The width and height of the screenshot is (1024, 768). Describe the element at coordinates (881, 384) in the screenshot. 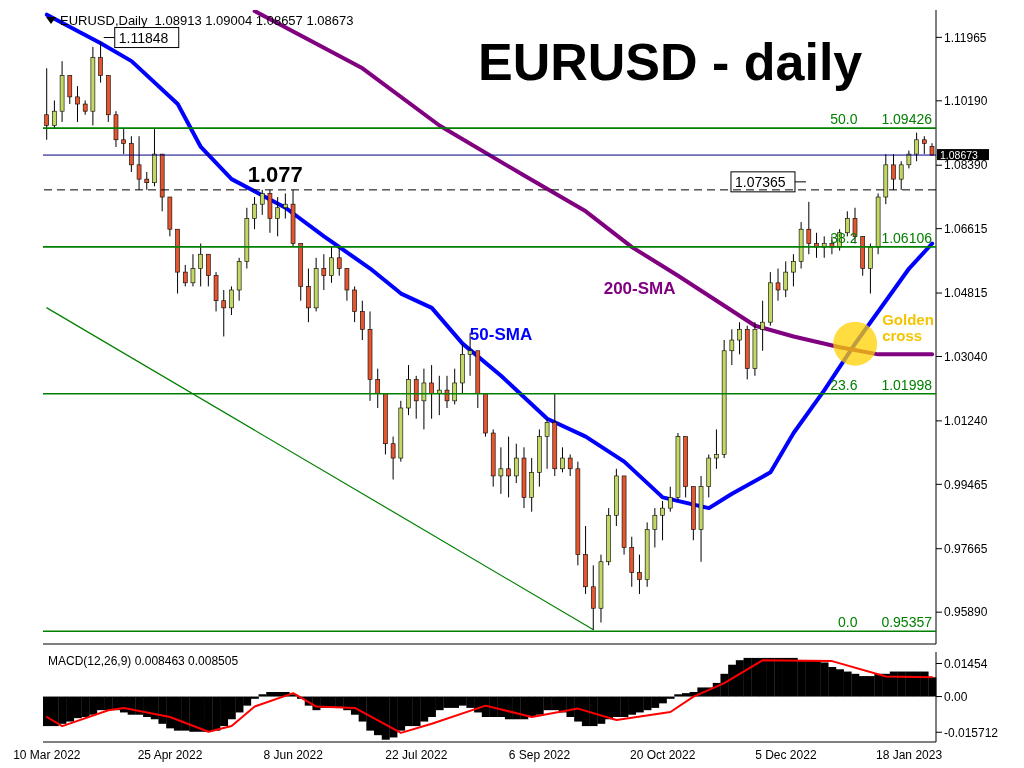

I see `ref-line-label: 23.6 1.01998` at that location.